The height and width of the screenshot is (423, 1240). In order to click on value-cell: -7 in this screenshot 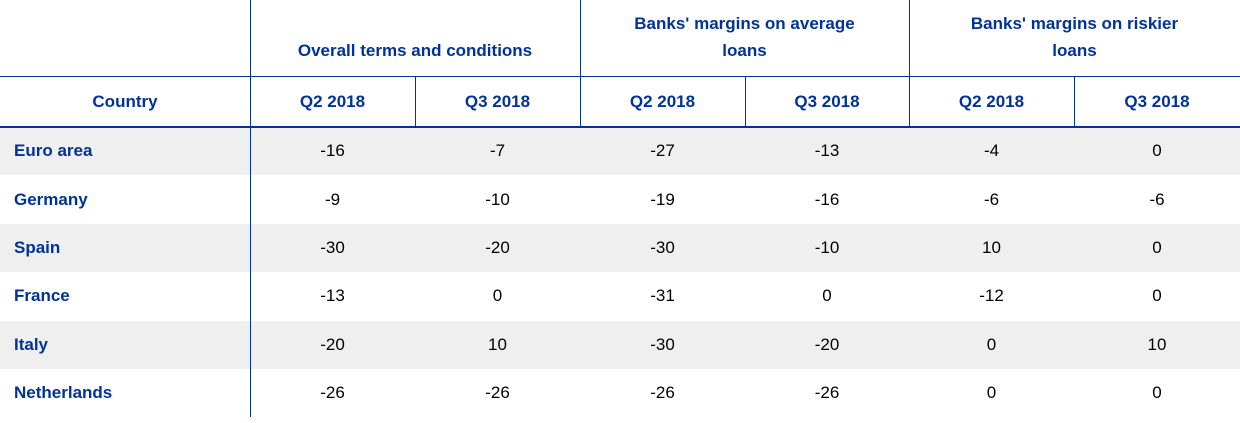, I will do `click(497, 151)`.